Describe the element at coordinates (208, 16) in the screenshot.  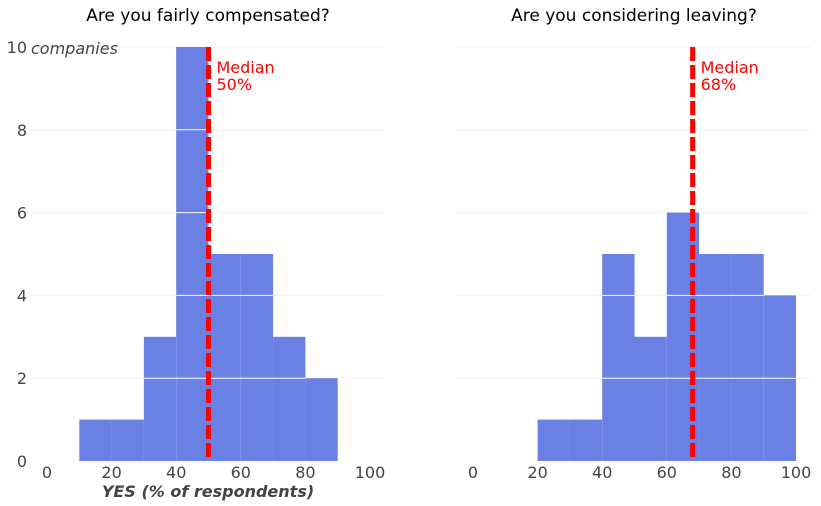
I see `chart-title: Are you fairly compensated?` at that location.